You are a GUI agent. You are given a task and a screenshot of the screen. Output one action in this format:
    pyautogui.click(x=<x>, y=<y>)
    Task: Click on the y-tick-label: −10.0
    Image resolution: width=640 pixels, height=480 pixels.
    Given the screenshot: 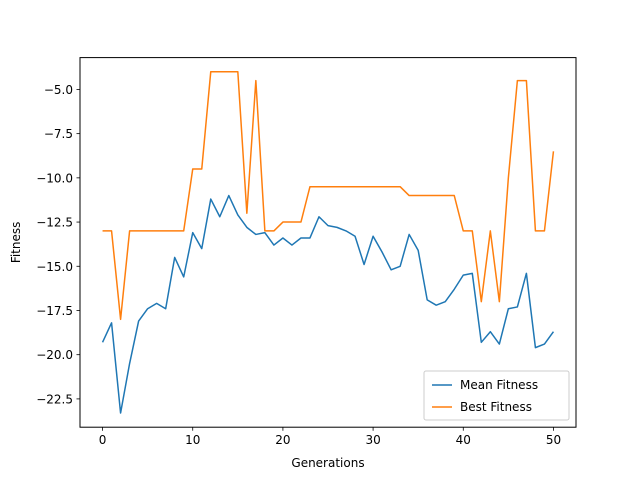 What is the action you would take?
    pyautogui.click(x=54, y=178)
    